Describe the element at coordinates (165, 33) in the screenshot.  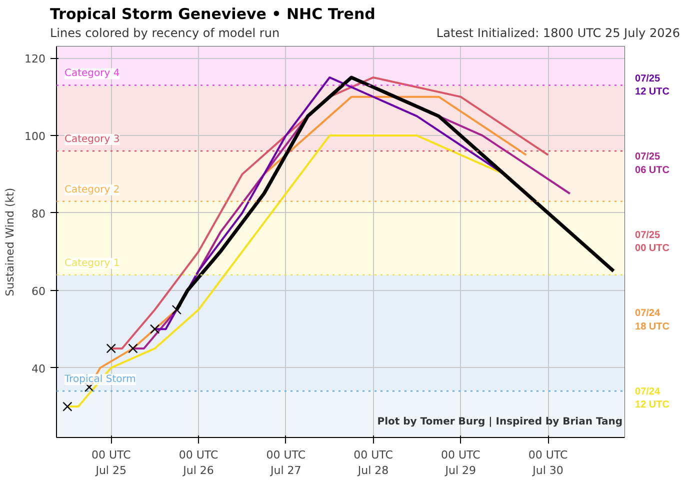
I see `chart-subtitle: Lines colored by recency of model run` at that location.